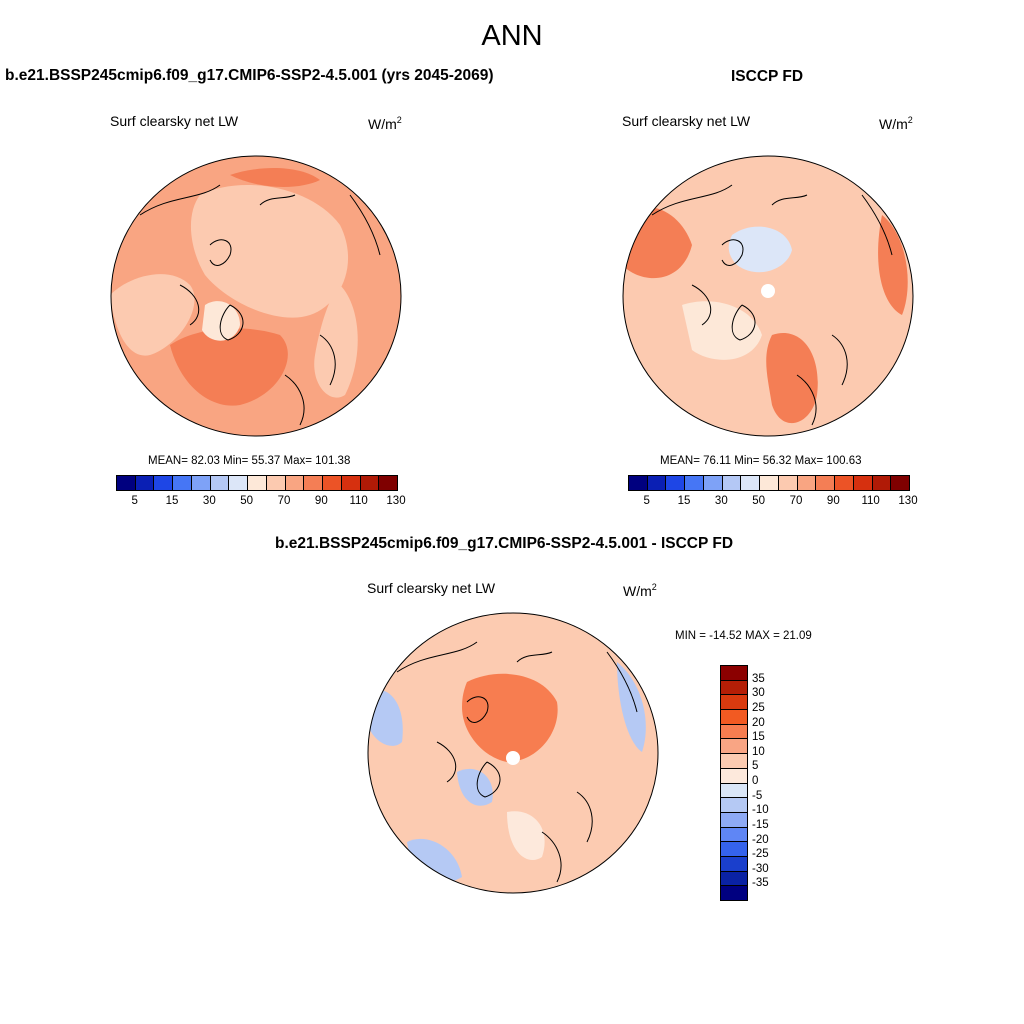 Image resolution: width=1024 pixels, height=1024 pixels. Describe the element at coordinates (260, 503) in the screenshot. I see `panel-1-colorbar-ticks: 5 15 30 50 70 90 110 130` at that location.